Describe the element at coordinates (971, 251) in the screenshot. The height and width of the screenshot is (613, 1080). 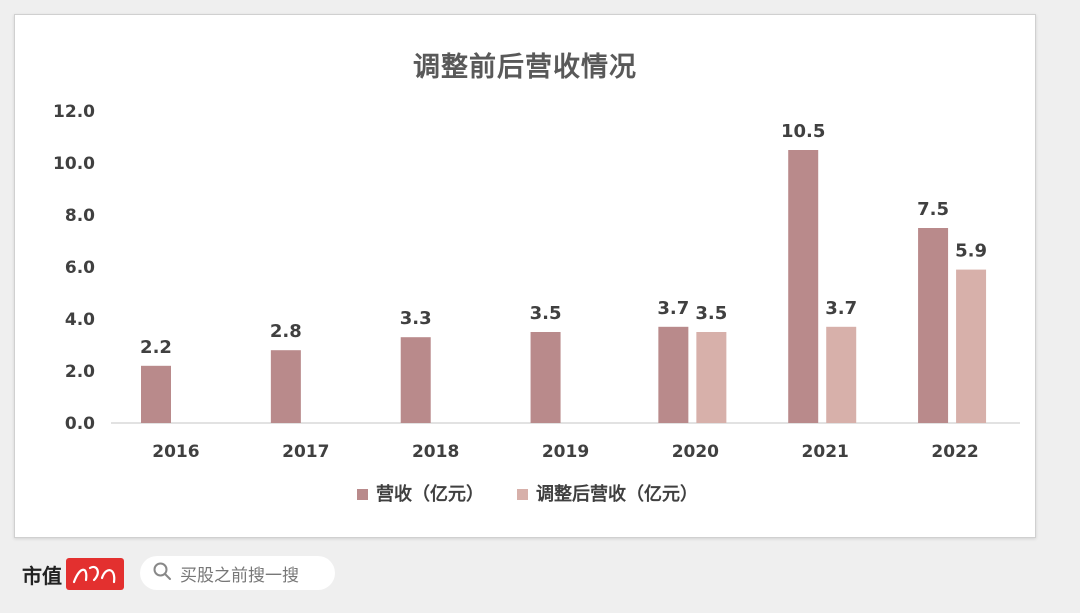
I see `data-label: 5.9` at that location.